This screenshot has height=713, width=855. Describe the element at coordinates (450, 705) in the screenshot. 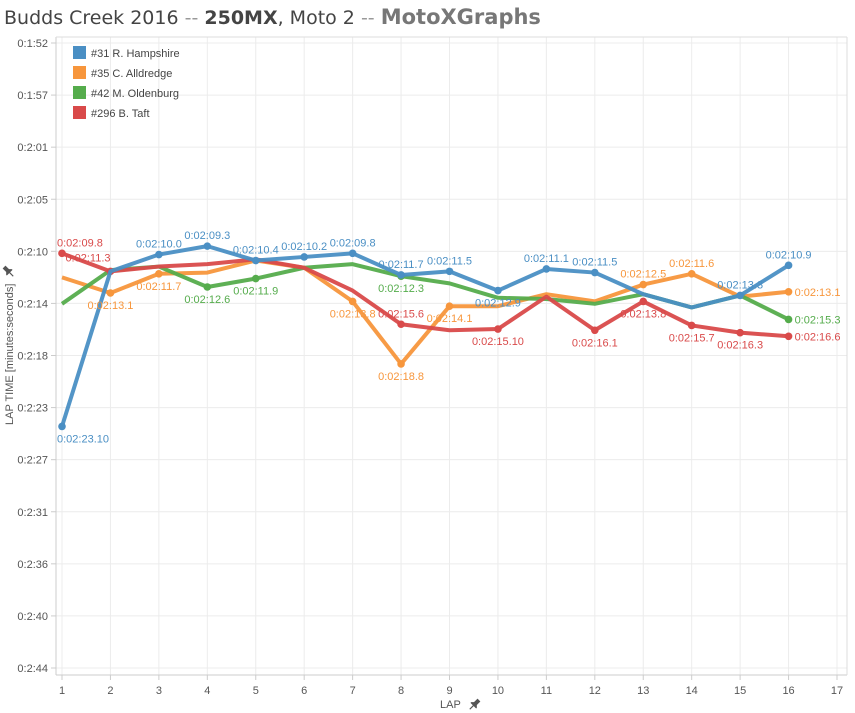

I see `x-axis-title: LAP` at that location.